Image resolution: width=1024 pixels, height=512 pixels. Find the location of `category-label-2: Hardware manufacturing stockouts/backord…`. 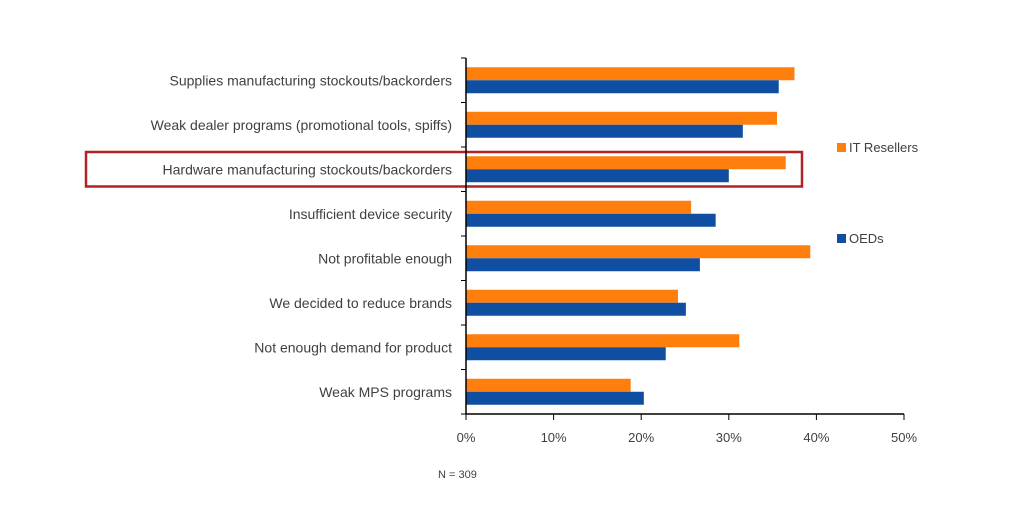

category-label-2: Hardware manufacturing stockouts/backord… is located at coordinates (307, 169).